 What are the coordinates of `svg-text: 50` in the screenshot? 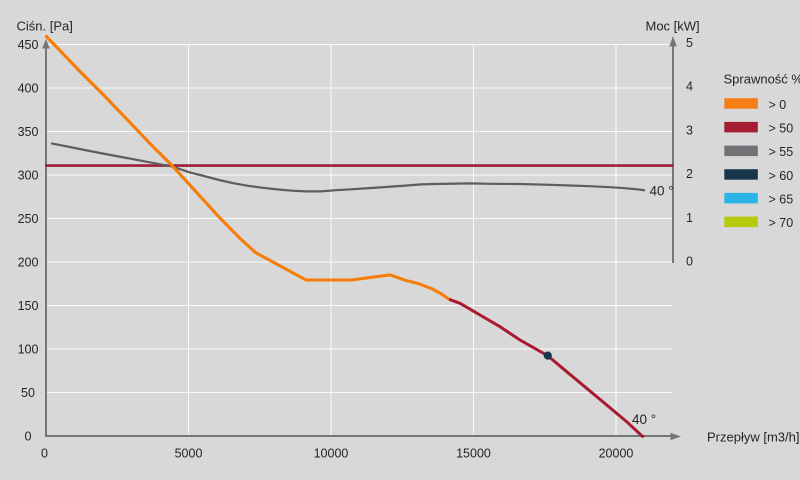 It's located at (28, 393).